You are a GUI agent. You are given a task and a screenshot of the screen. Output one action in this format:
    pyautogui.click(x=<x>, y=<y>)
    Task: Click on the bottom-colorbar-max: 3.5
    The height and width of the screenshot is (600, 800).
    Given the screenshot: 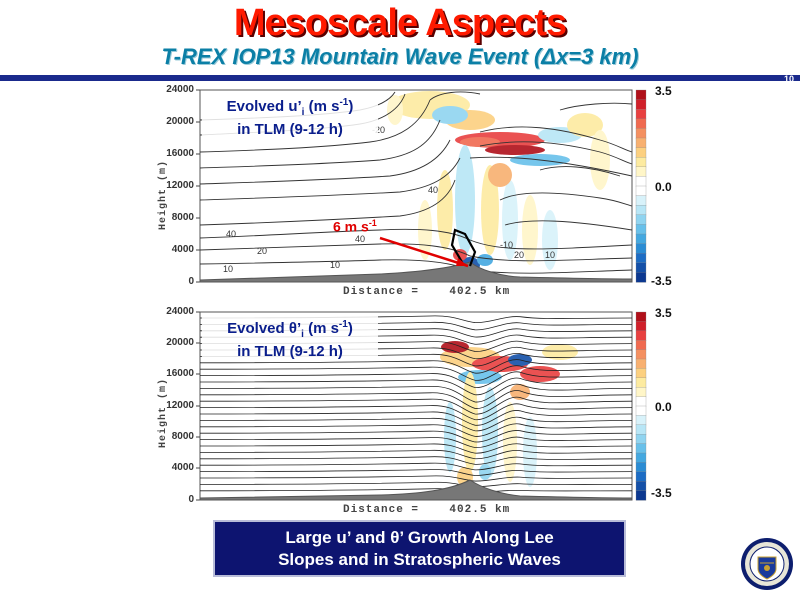 What is the action you would take?
    pyautogui.click(x=663, y=313)
    